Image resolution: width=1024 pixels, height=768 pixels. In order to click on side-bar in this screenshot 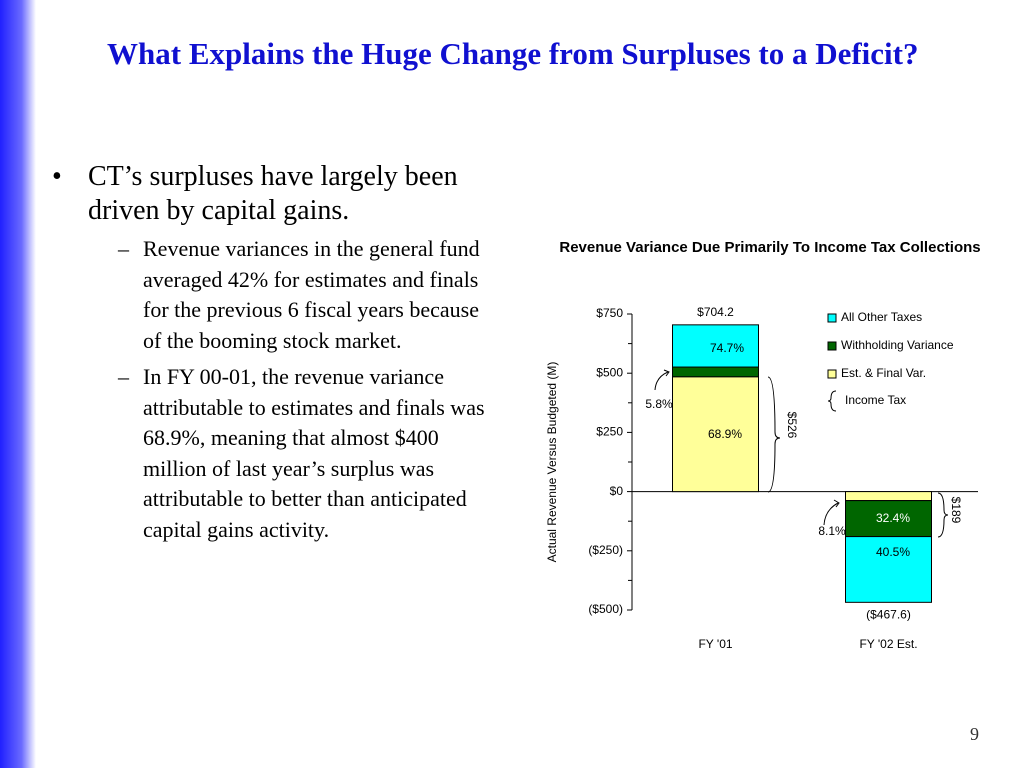, I will do `click(18, 384)`.